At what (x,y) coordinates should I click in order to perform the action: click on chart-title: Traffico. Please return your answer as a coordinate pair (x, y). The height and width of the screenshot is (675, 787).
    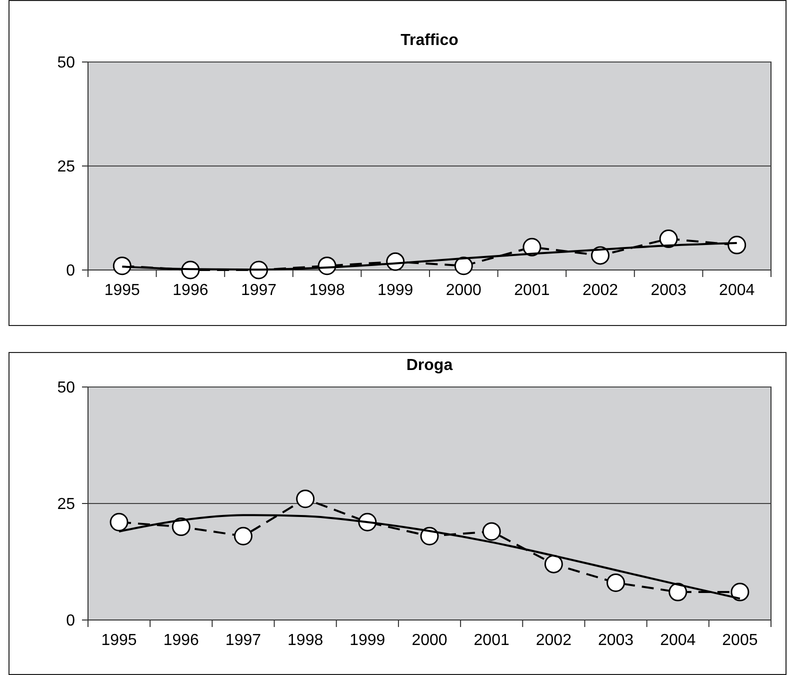
    Looking at the image, I should click on (429, 40).